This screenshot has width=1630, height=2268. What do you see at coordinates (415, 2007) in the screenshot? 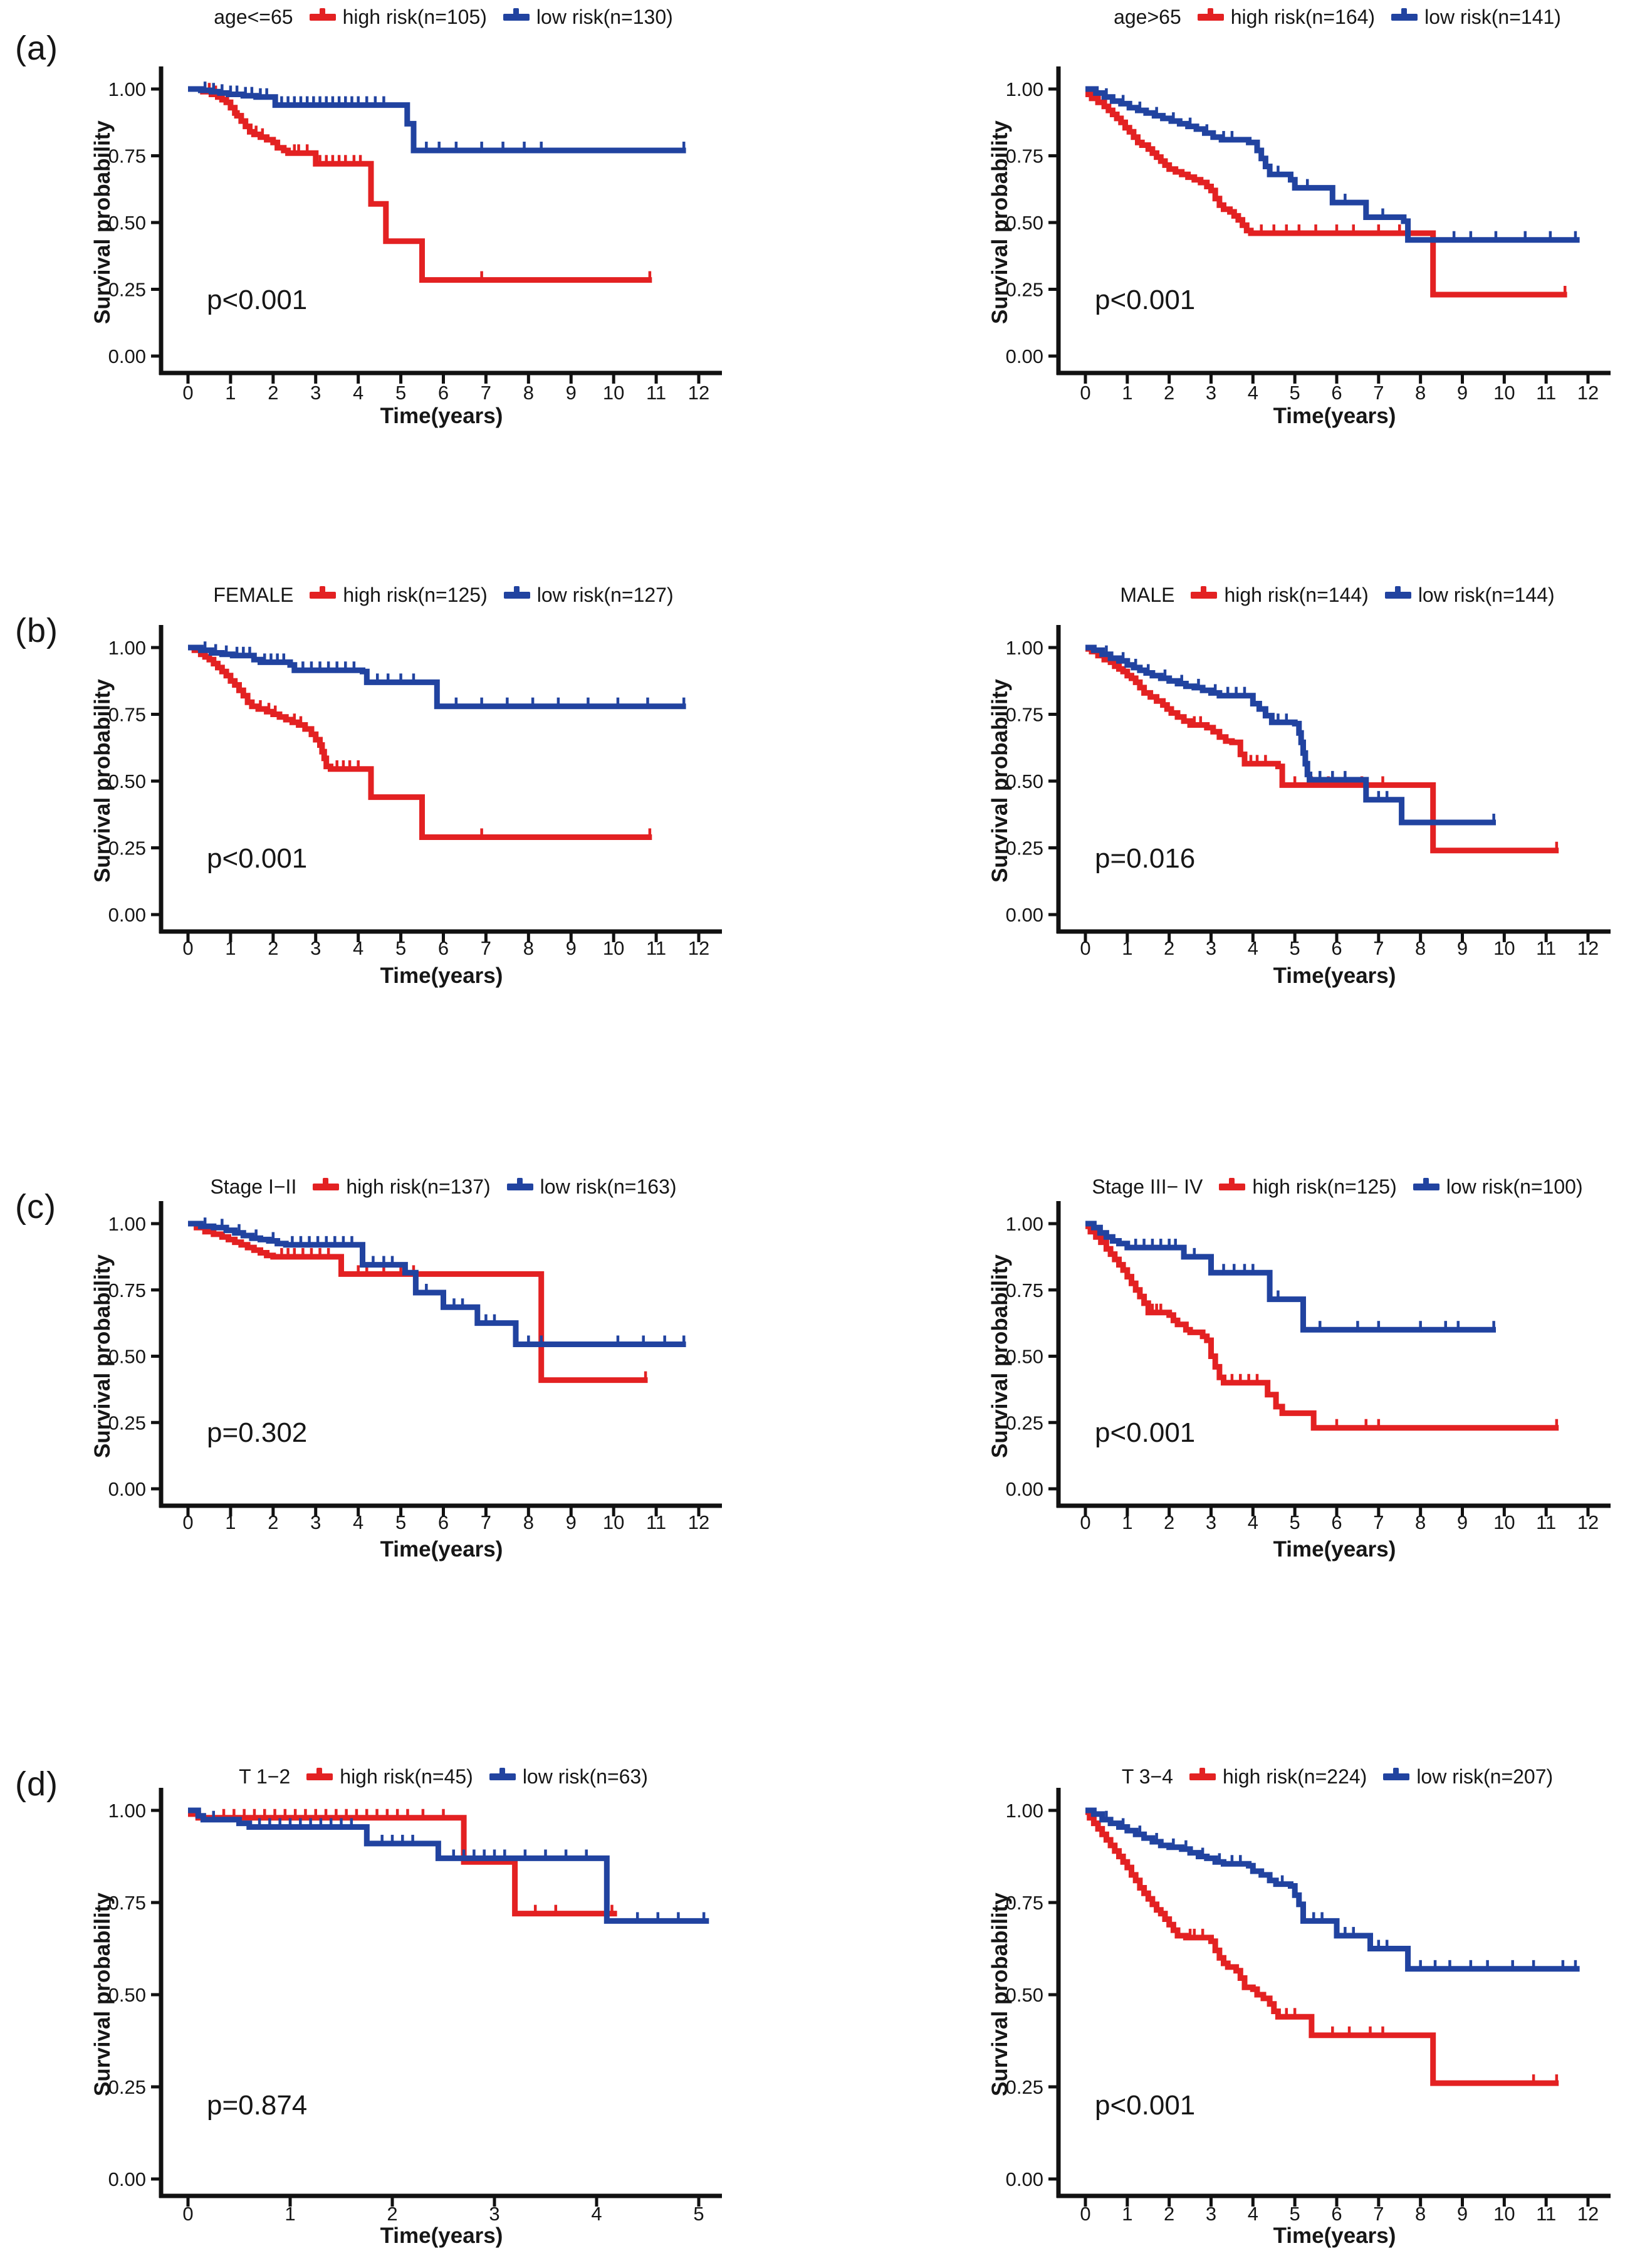
I see `survival-plot: 1.00 0.75 0.50 0.25 0.00 0 1 2 3 4 5` at bounding box center [415, 2007].